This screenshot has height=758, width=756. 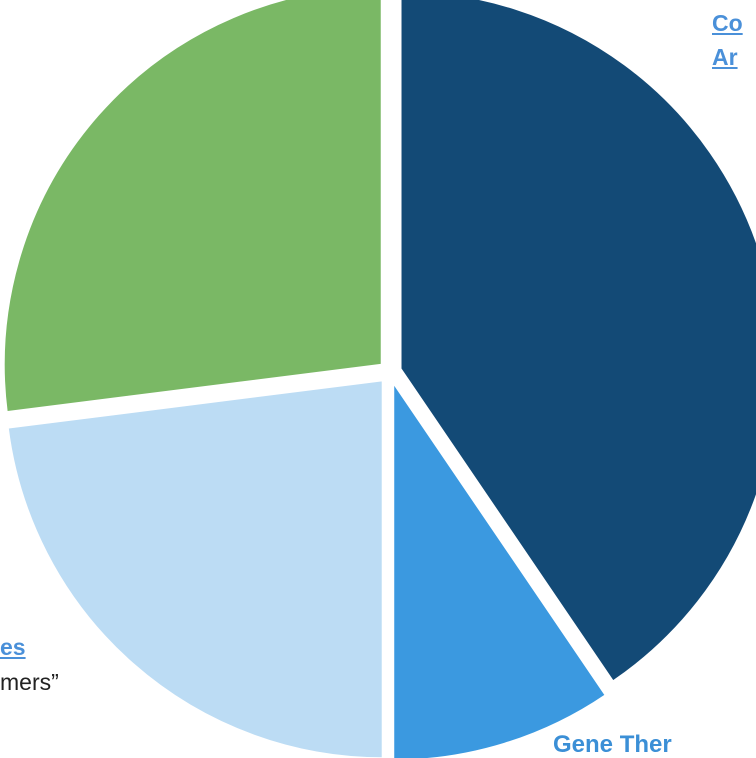 What do you see at coordinates (13, 647) in the screenshot?
I see `label-left-heading: es` at bounding box center [13, 647].